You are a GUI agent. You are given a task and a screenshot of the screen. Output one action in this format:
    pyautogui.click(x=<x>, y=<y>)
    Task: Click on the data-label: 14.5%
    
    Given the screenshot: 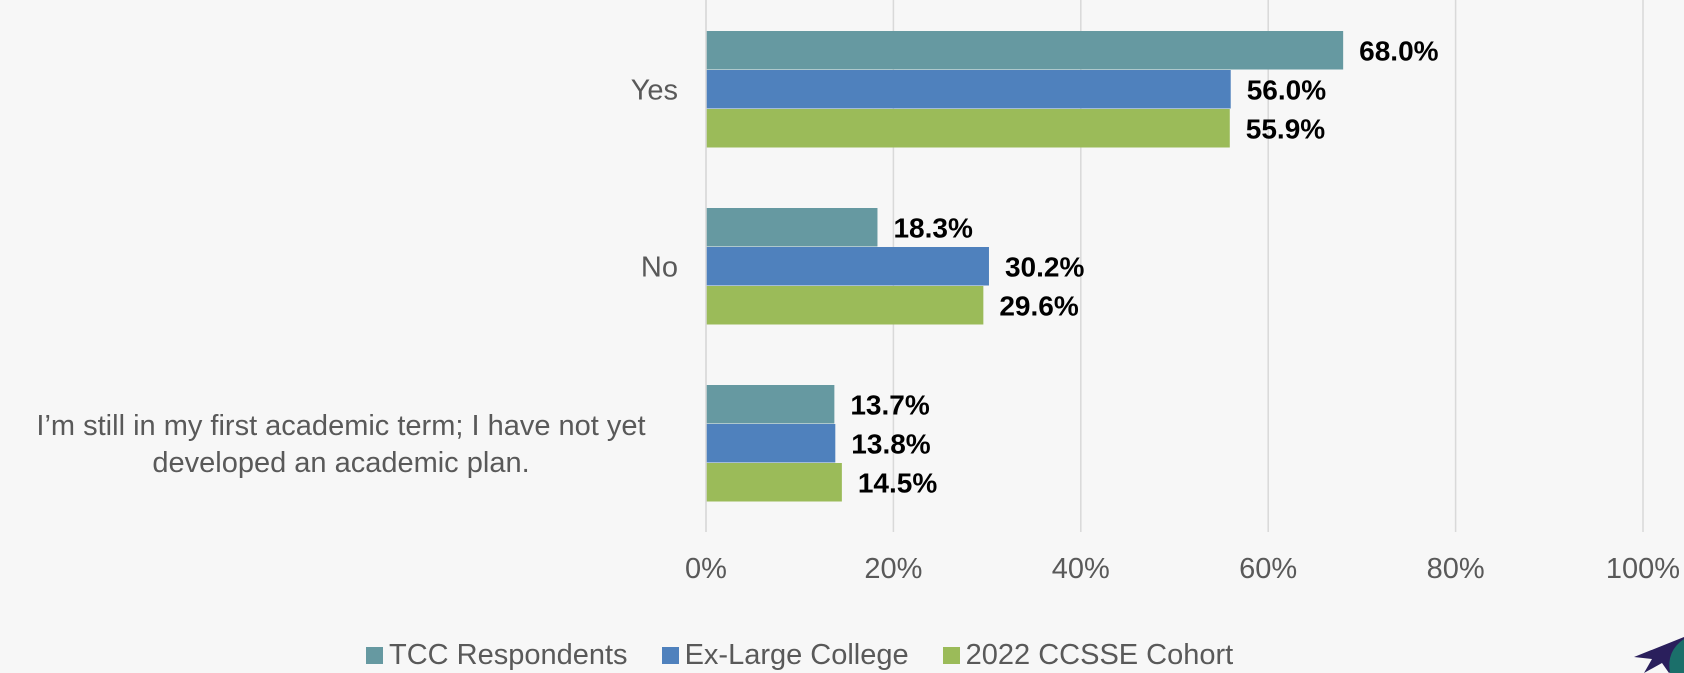 What is the action you would take?
    pyautogui.click(x=897, y=483)
    